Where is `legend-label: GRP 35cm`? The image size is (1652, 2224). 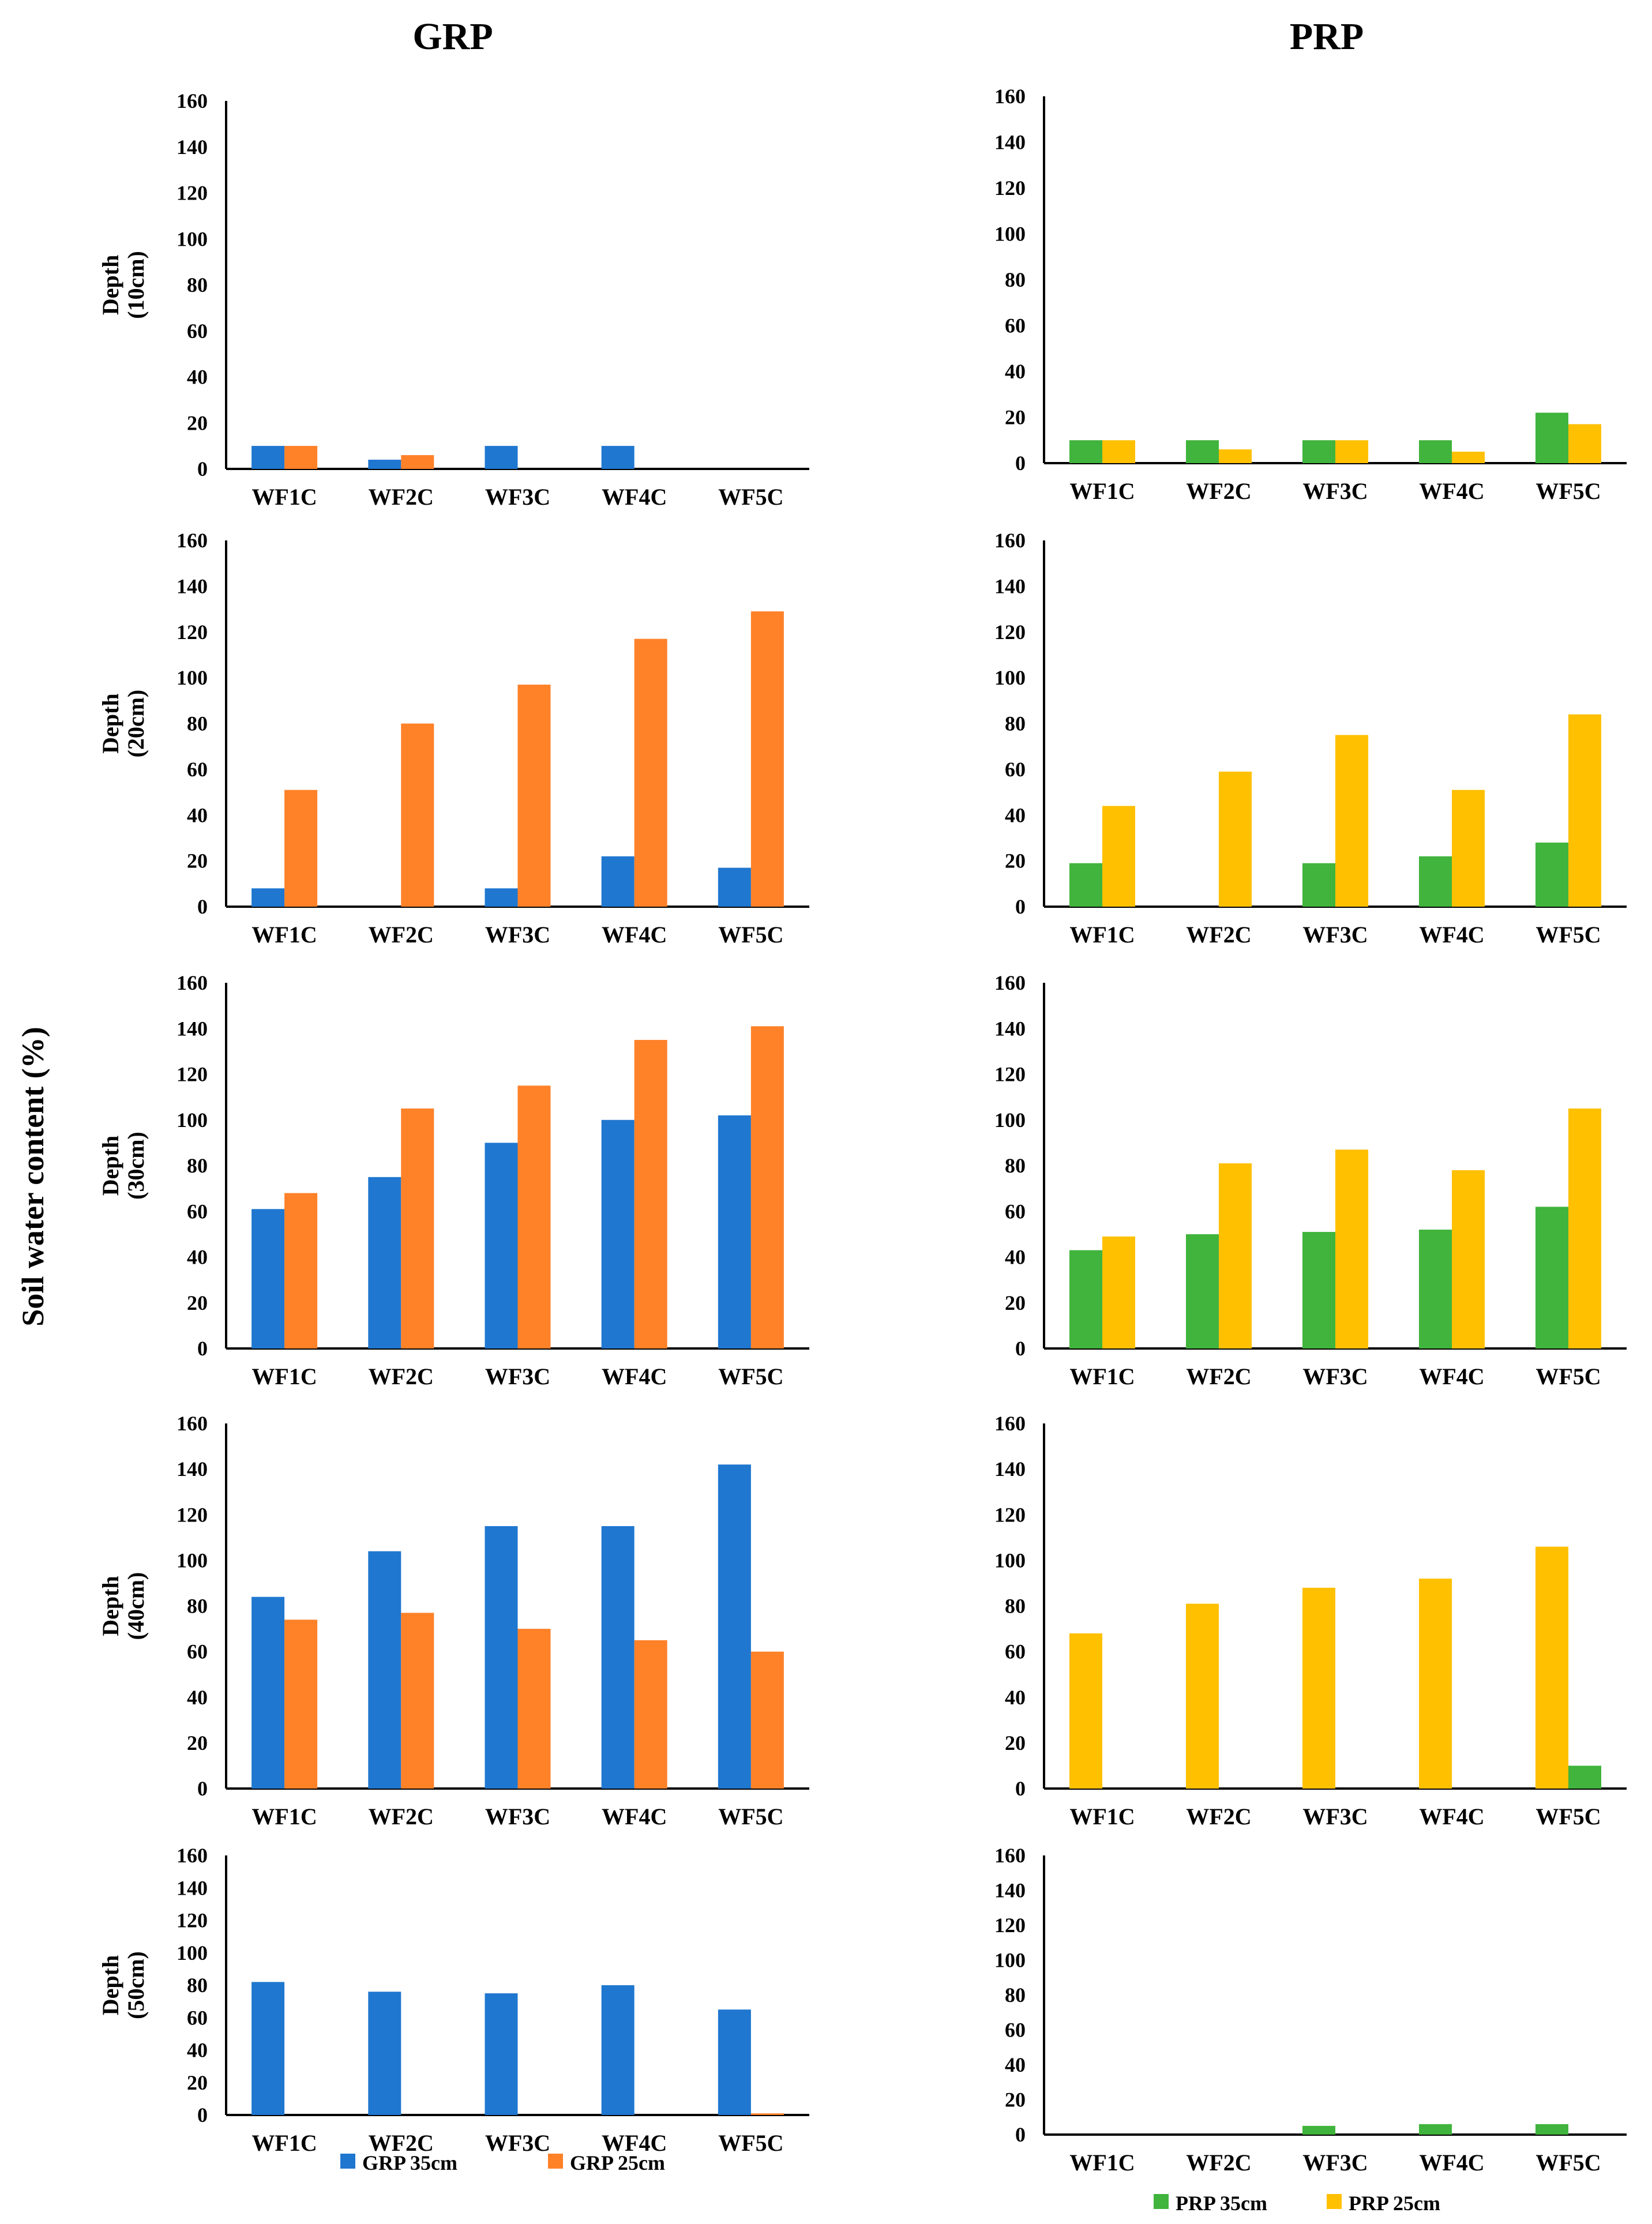
legend-label: GRP 35cm is located at coordinates (409, 2162).